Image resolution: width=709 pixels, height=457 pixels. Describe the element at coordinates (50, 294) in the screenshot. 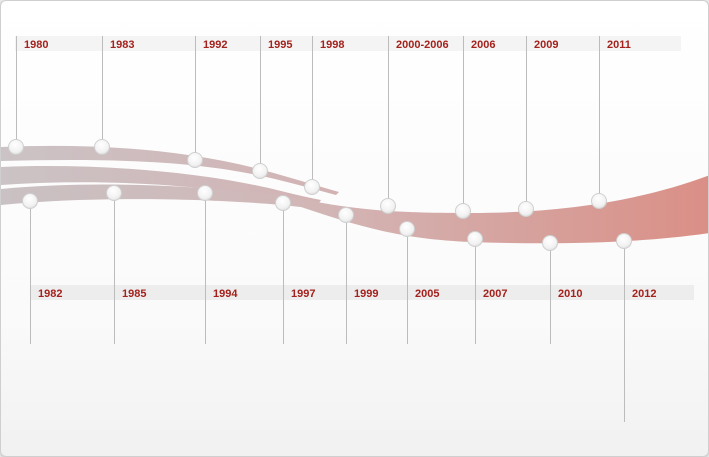

I see `year-label-1982: 1982` at that location.